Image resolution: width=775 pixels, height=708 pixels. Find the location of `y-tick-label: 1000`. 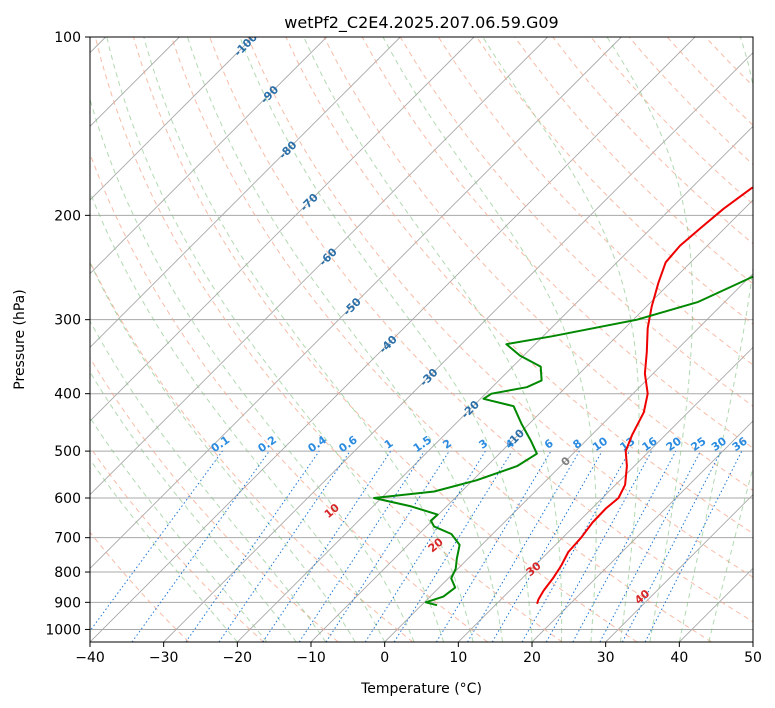

y-tick-label: 1000 is located at coordinates (63, 630).